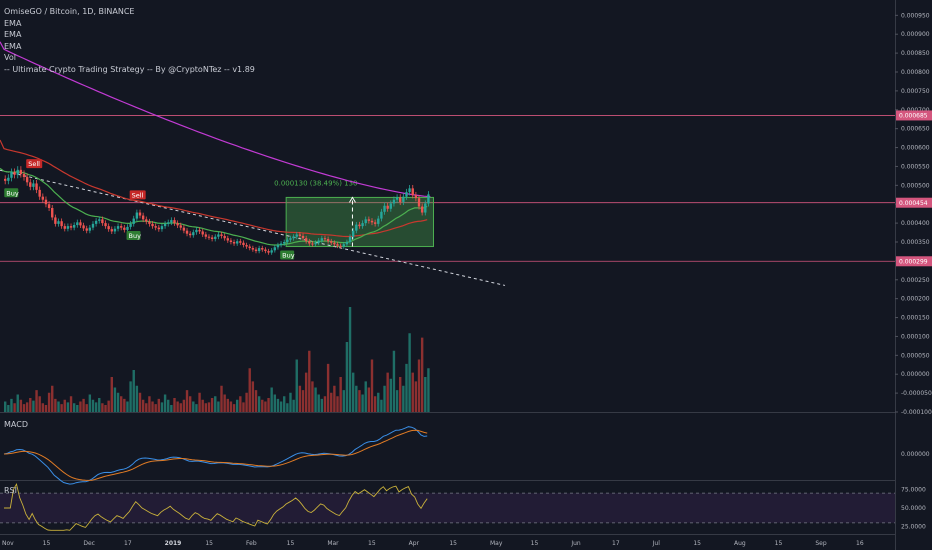 This screenshot has height=550, width=932. What do you see at coordinates (34, 164) in the screenshot?
I see `signal-label: Sell` at bounding box center [34, 164].